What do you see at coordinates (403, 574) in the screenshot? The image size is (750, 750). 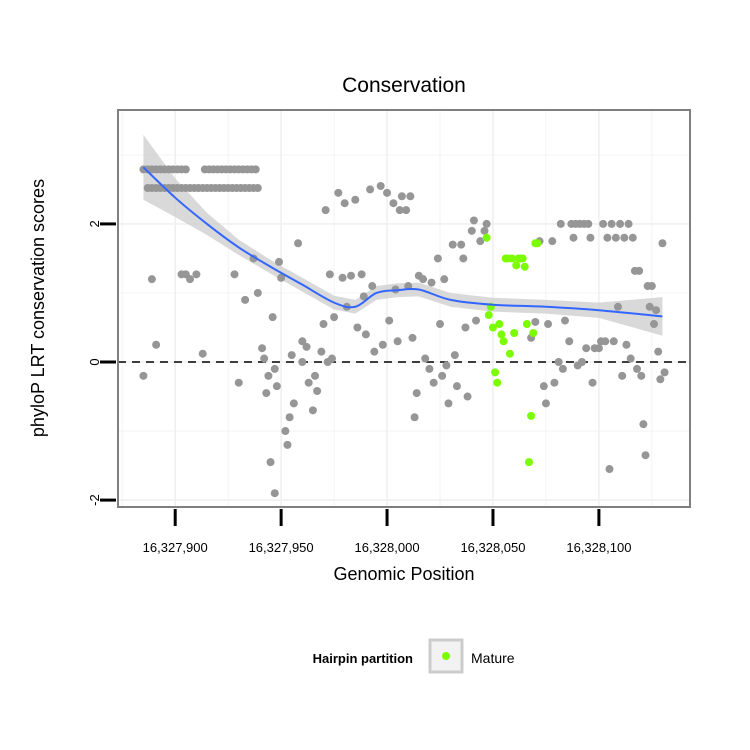 I see `x-axis-label: Genomic Position` at bounding box center [403, 574].